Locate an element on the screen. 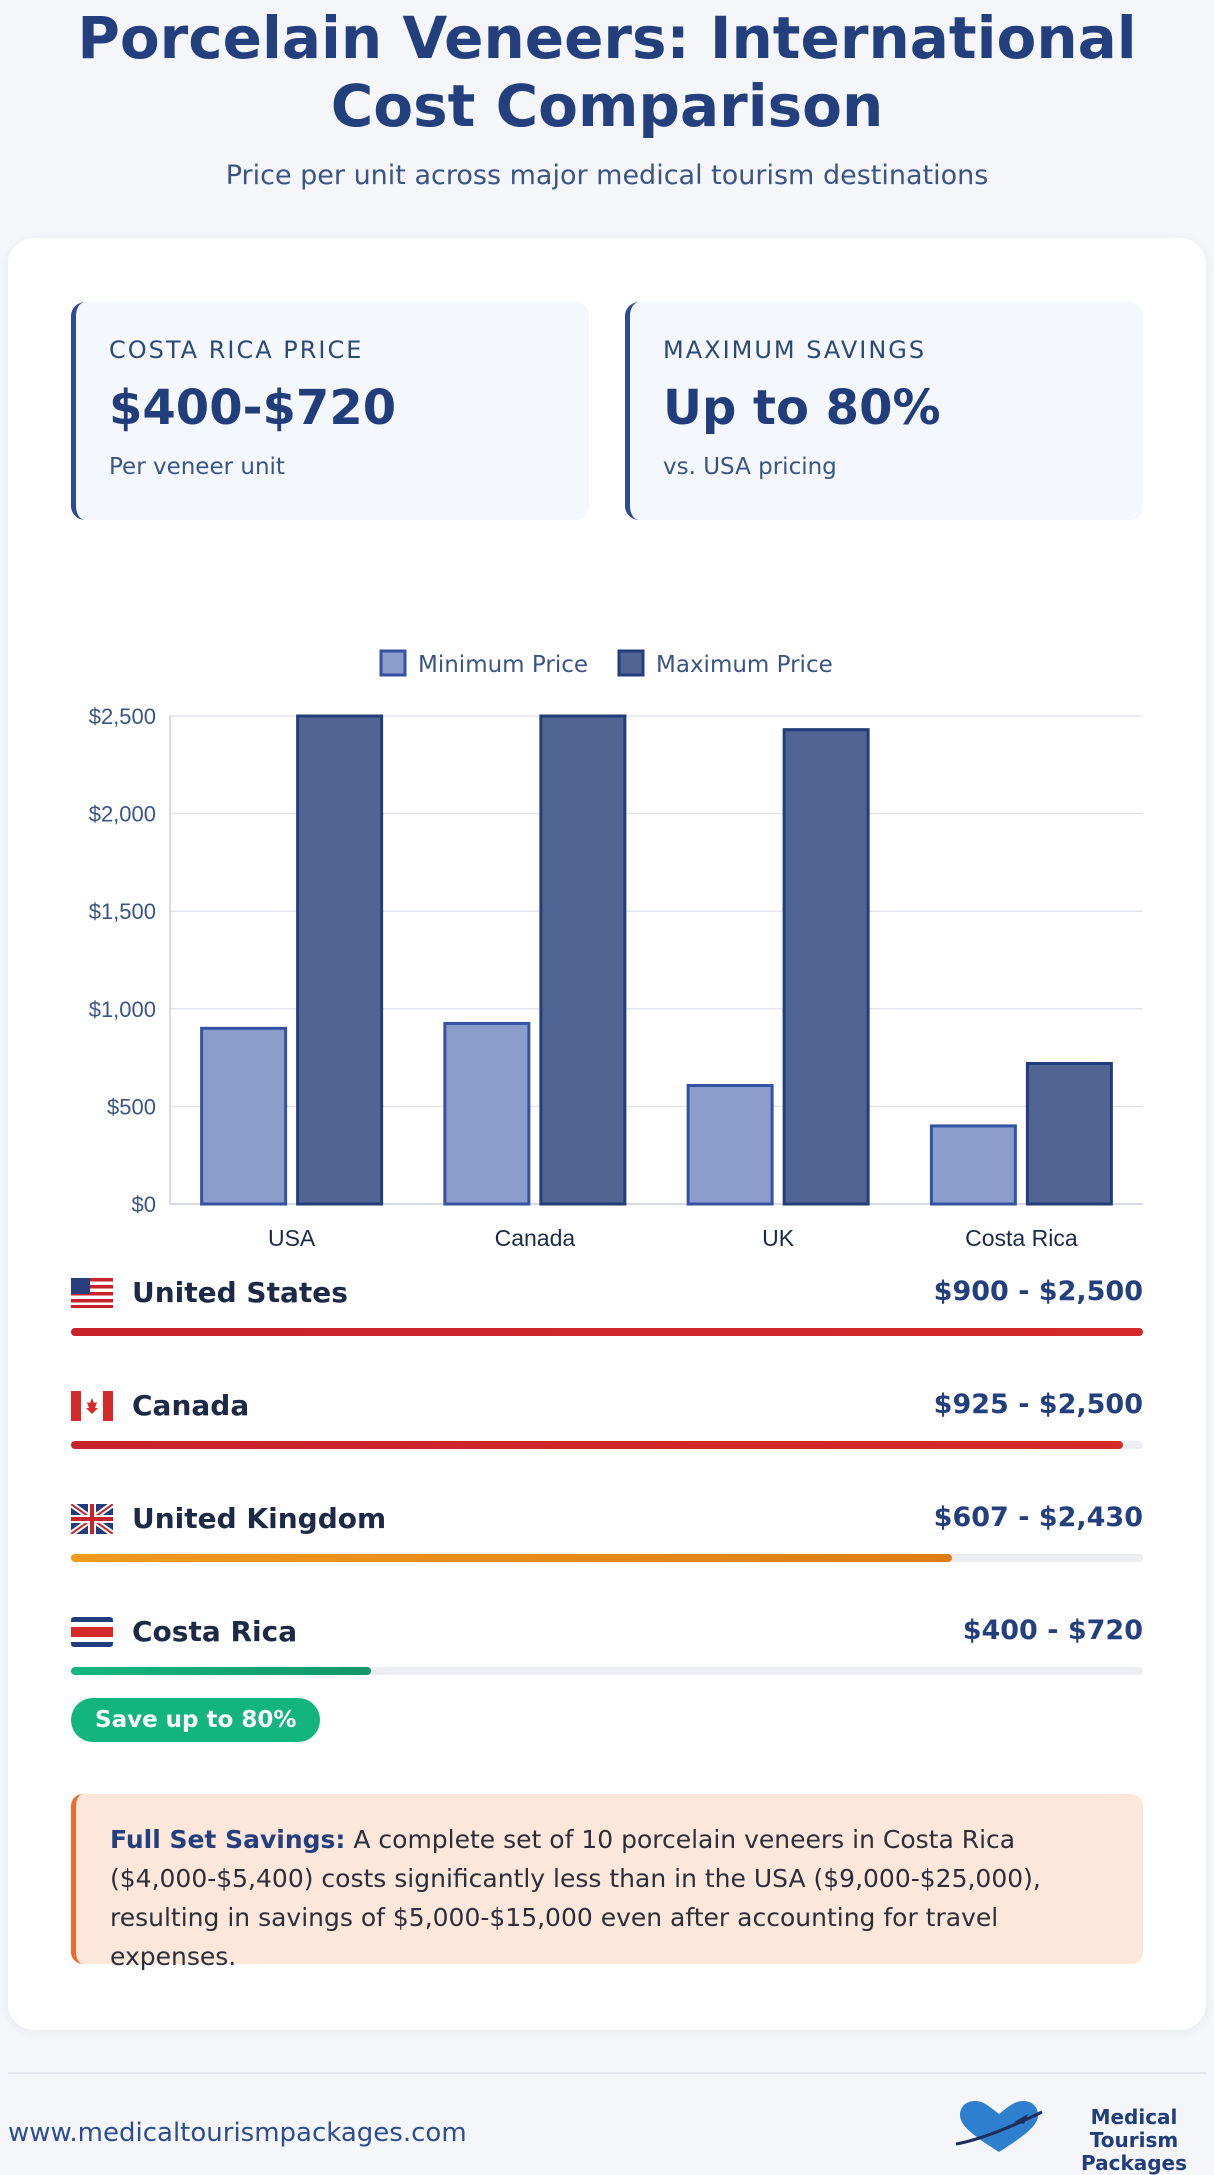 The width and height of the screenshot is (1214, 2175). costa-rica-flag-icon is located at coordinates (92, 1632).